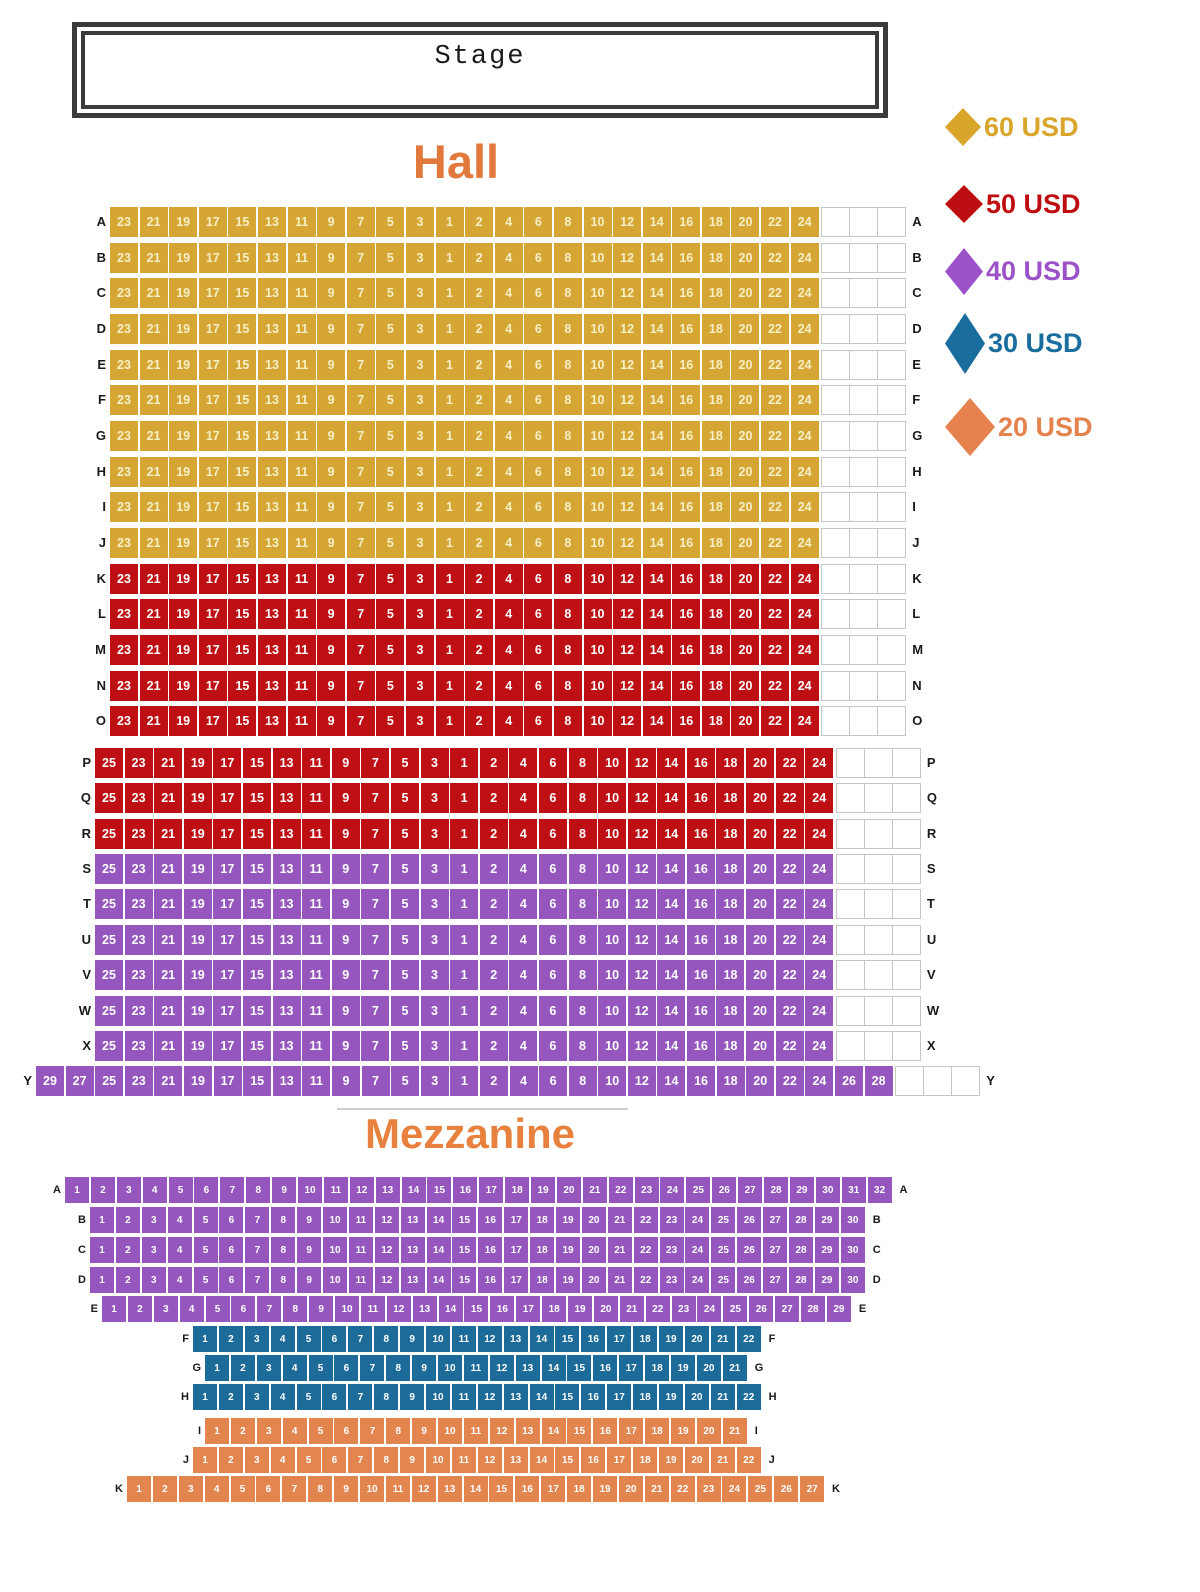 The height and width of the screenshot is (1592, 1200). Describe the element at coordinates (567, 365) in the screenshot. I see `seat: 8` at that location.